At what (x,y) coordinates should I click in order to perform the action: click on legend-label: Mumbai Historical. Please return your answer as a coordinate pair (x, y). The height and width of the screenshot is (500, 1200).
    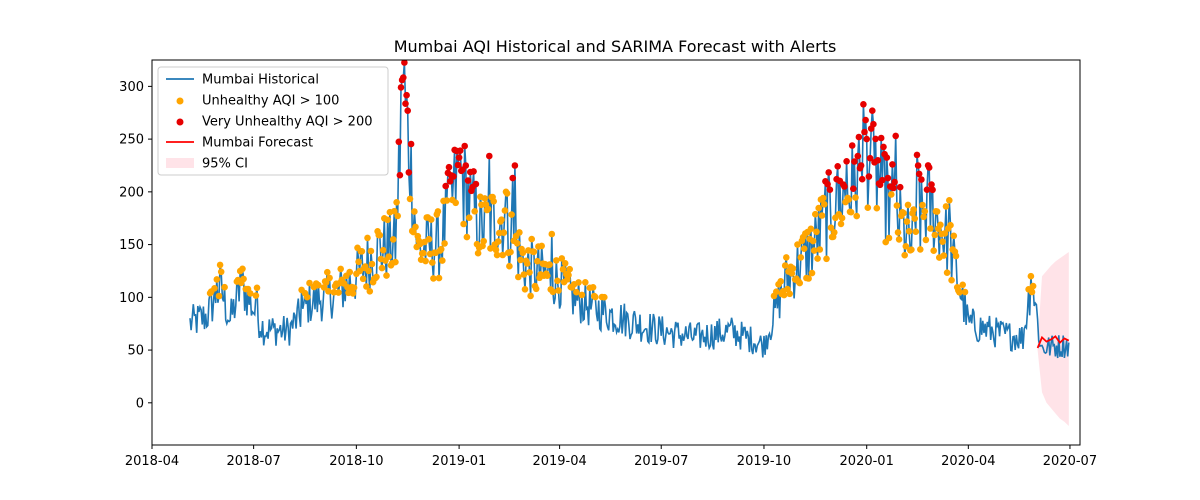
    Looking at the image, I should click on (260, 80).